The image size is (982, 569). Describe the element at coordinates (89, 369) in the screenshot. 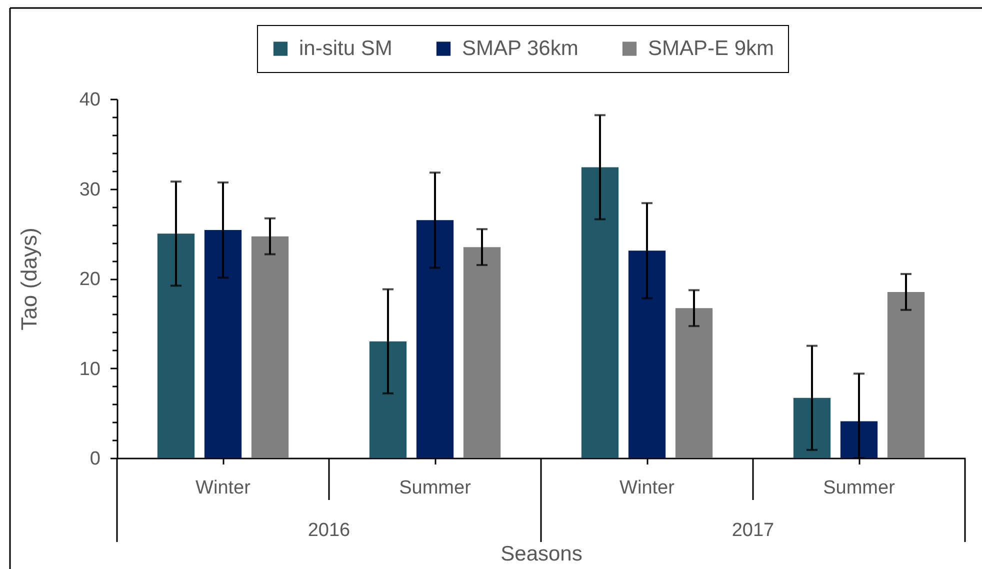

I see `y-tick-label: 10` at that location.